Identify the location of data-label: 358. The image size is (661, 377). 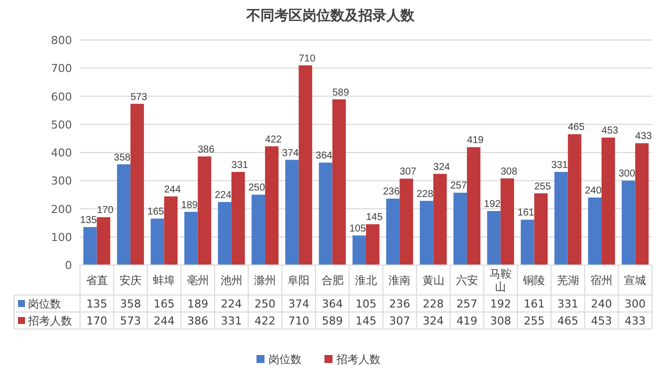
(130, 304).